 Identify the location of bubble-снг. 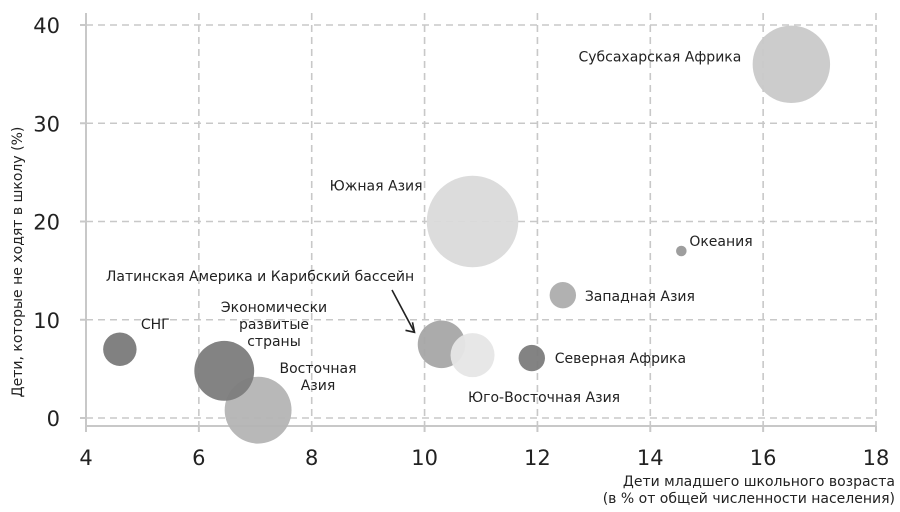
(120, 349).